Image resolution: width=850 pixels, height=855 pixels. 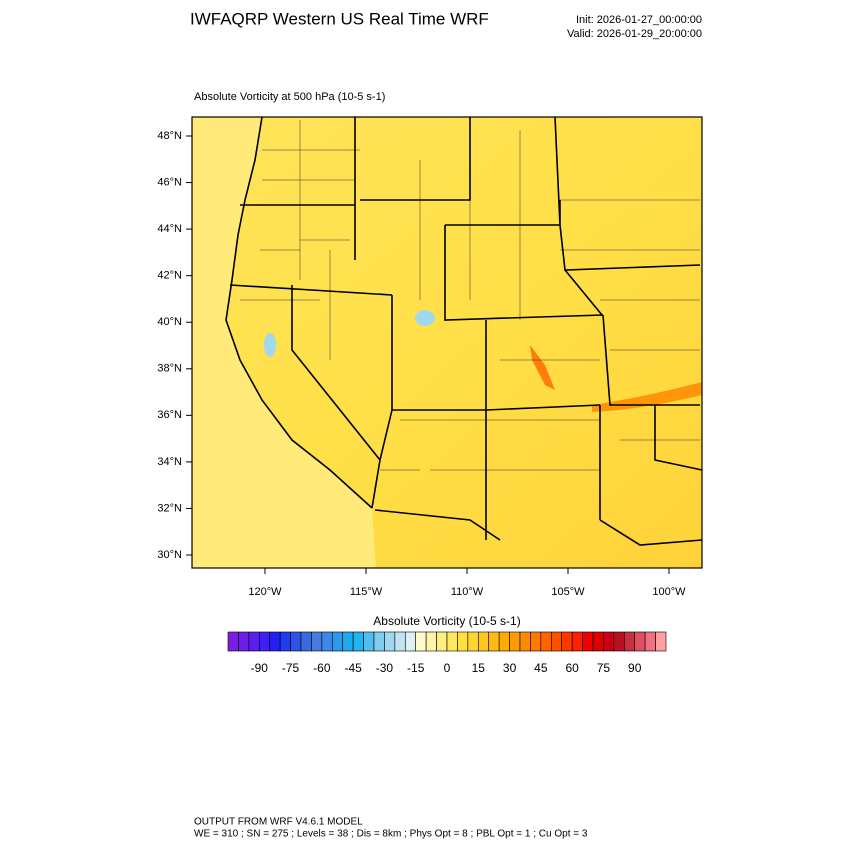 I want to click on colorbar-label: -30, so click(x=385, y=668).